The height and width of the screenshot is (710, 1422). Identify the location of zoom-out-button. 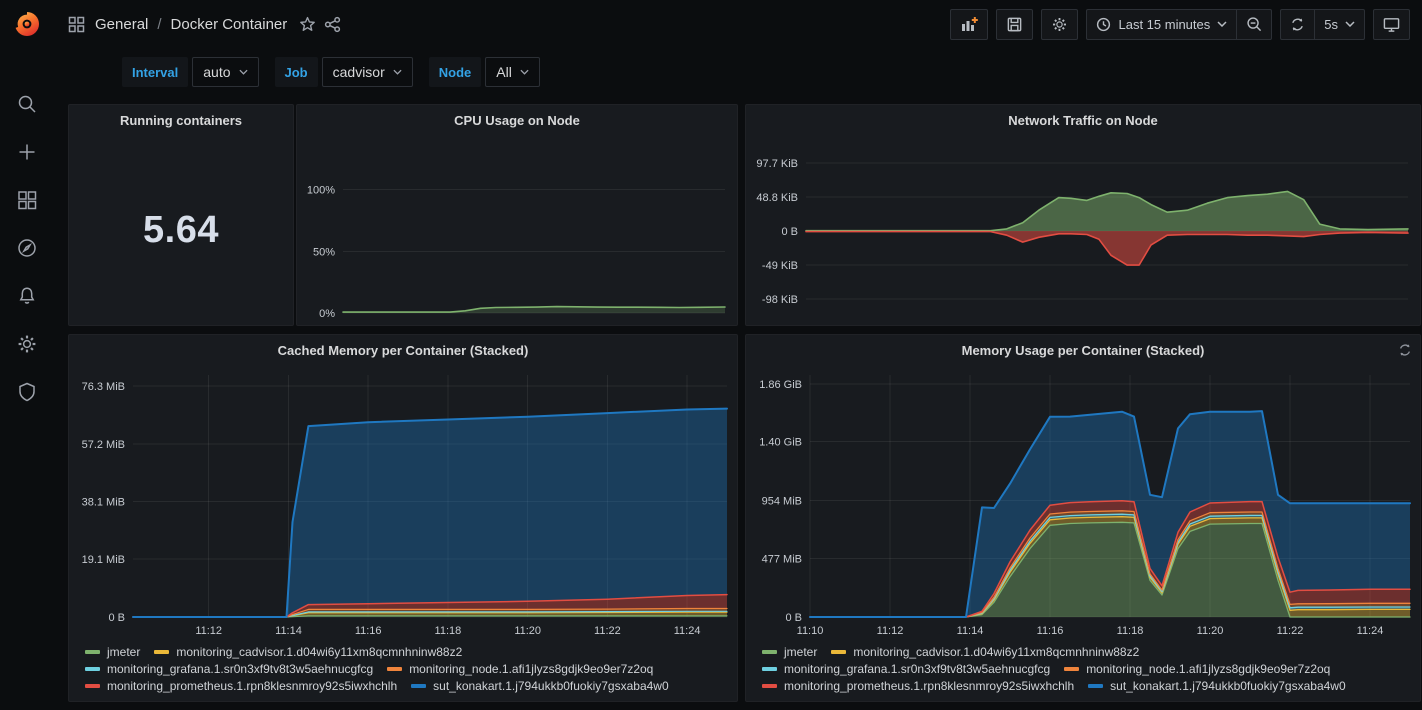
(1254, 24).